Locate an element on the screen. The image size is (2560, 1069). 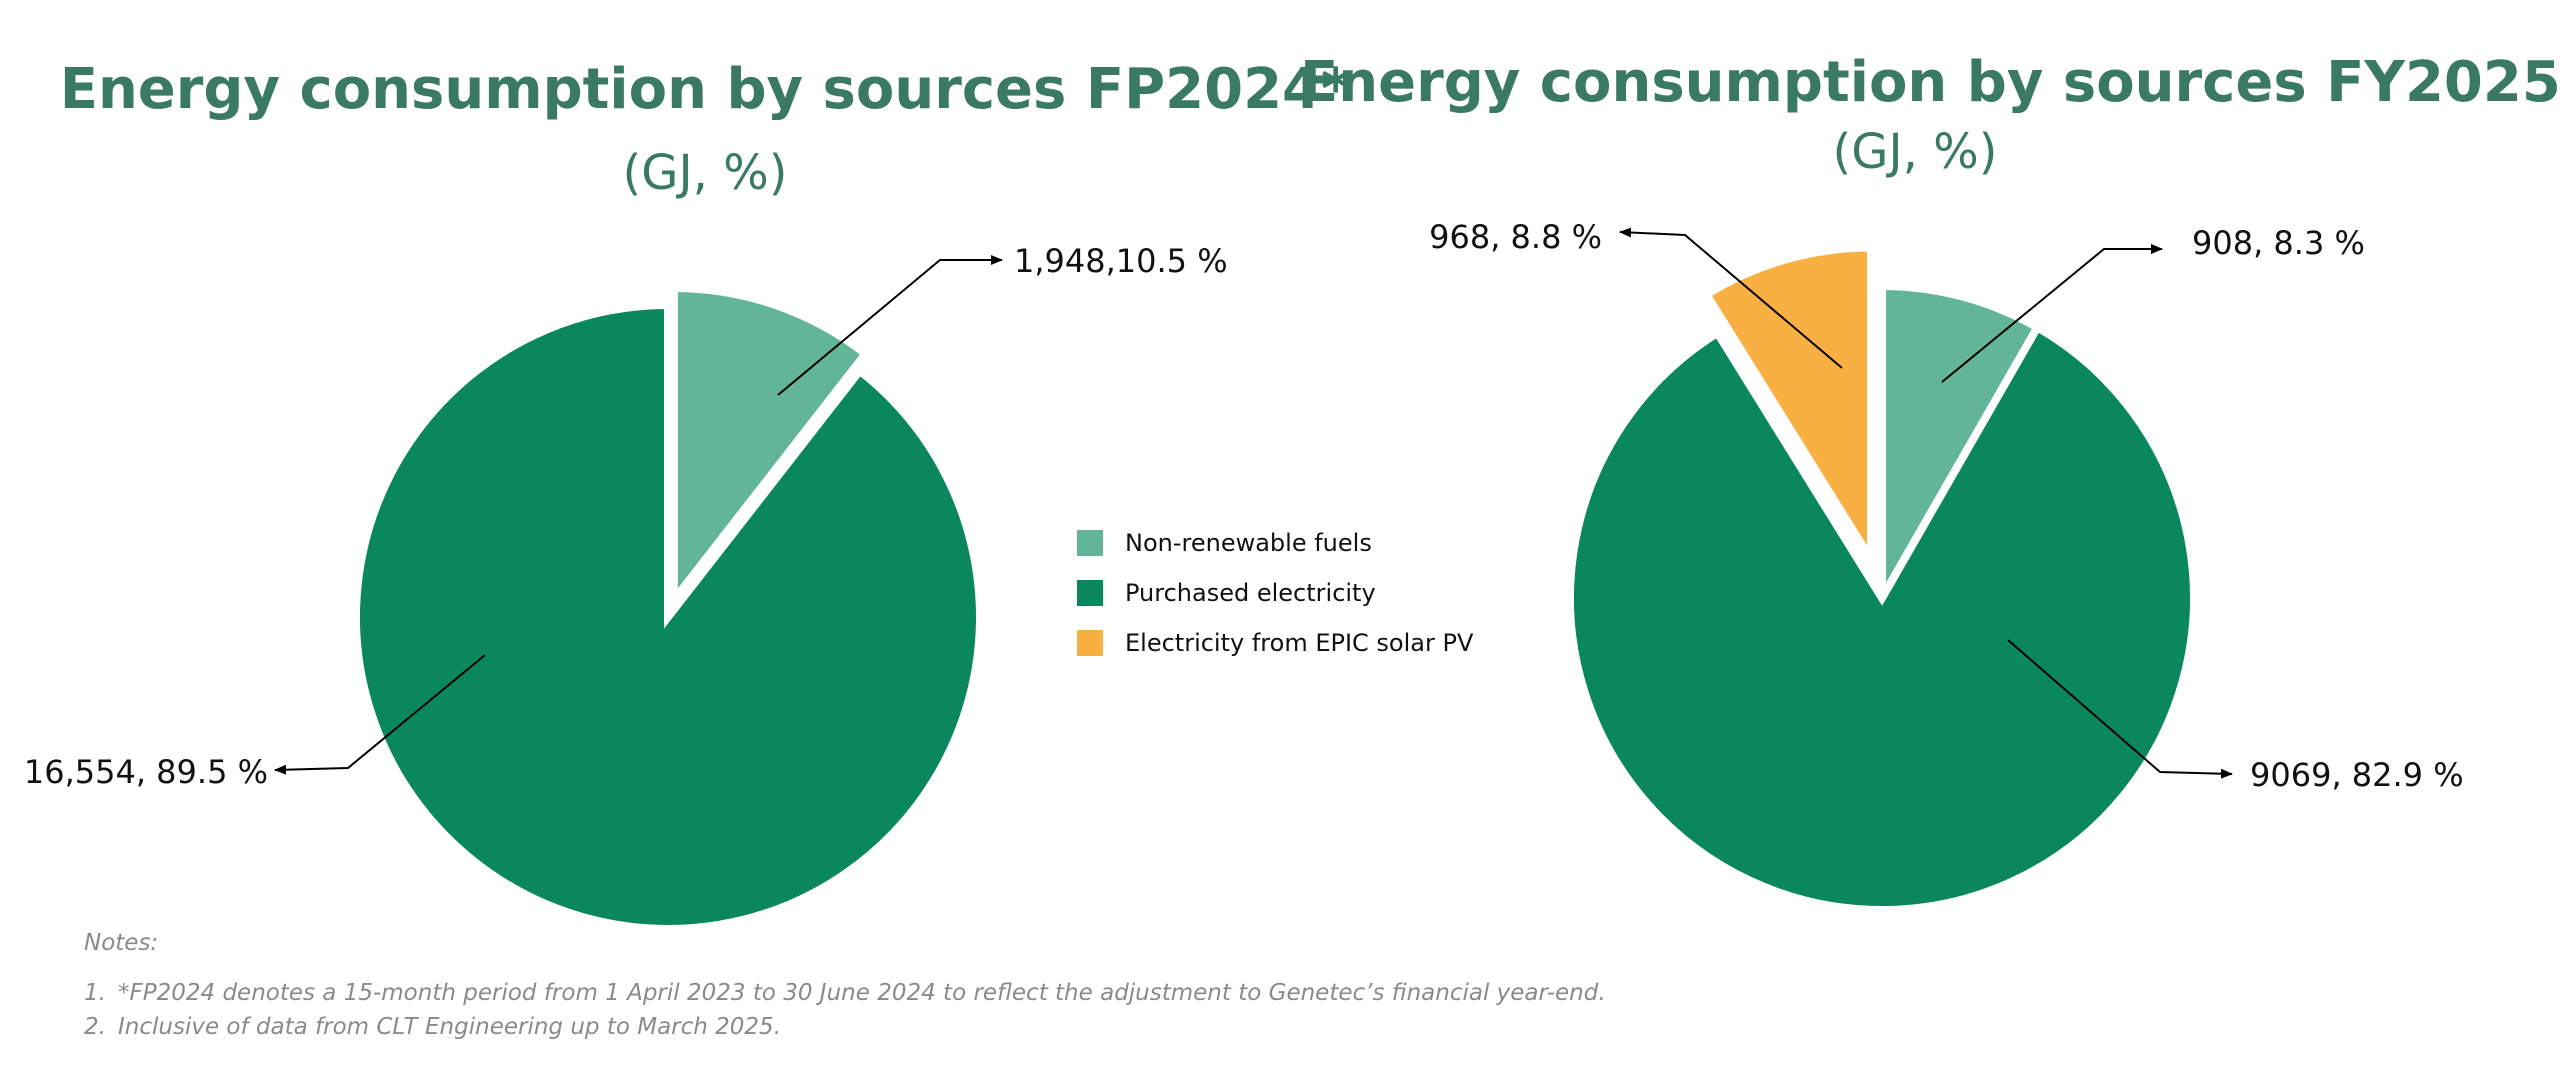
legend-label: Electricity from EPIC solar PV is located at coordinates (1299, 643).